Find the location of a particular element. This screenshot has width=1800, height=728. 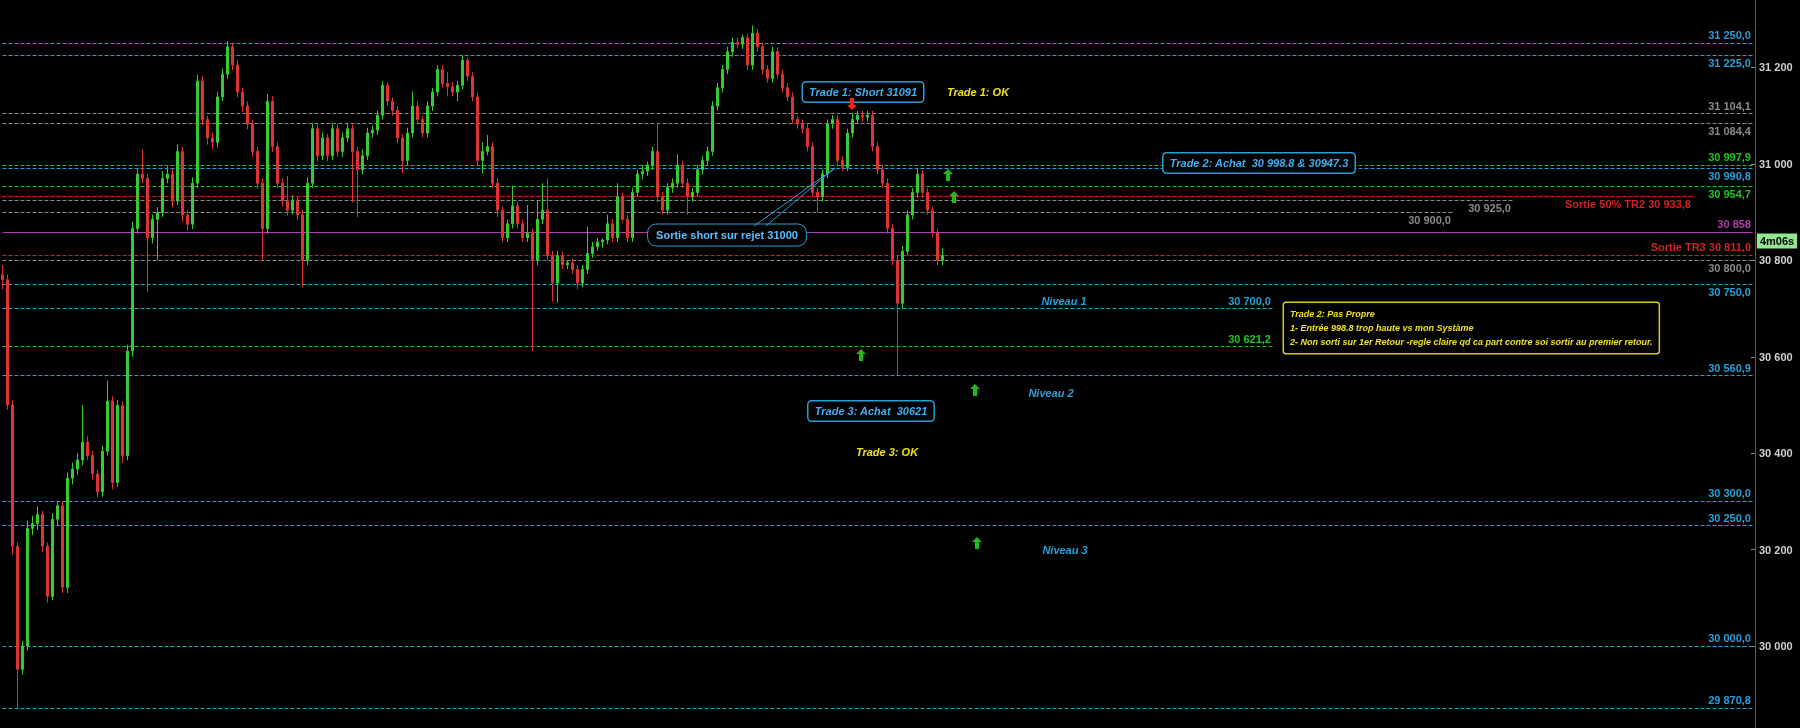

ref-line-label: 31 225,0 is located at coordinates (1729, 63).